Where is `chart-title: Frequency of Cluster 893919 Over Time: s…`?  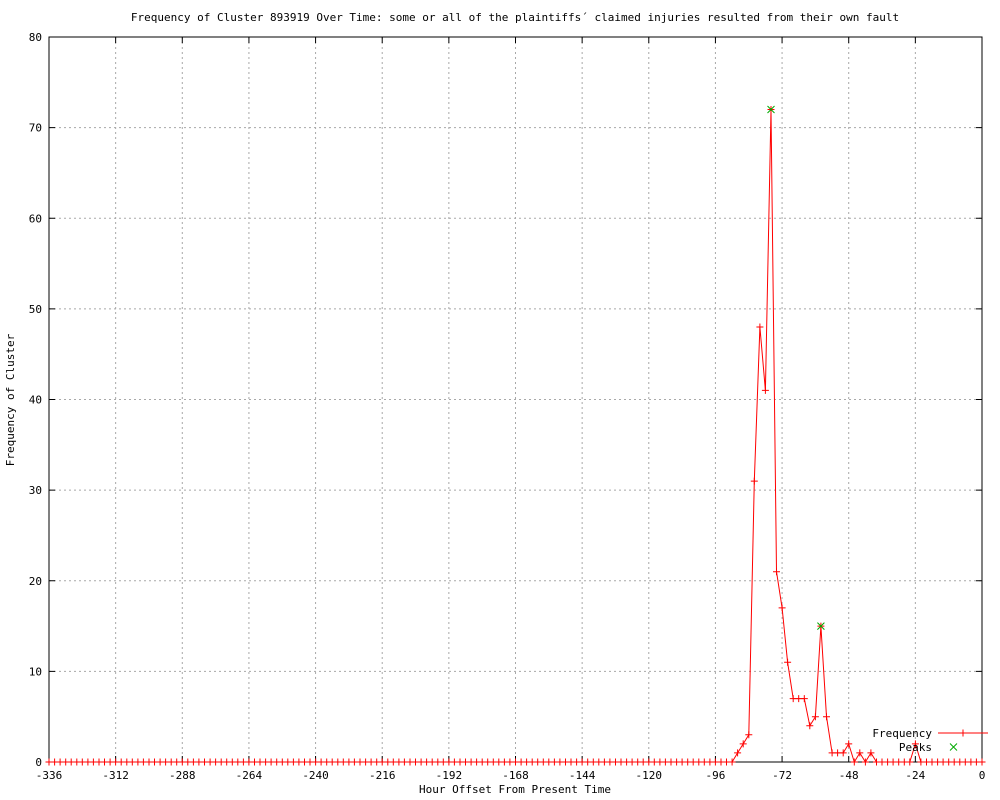 chart-title: Frequency of Cluster 893919 Over Time: s… is located at coordinates (515, 17).